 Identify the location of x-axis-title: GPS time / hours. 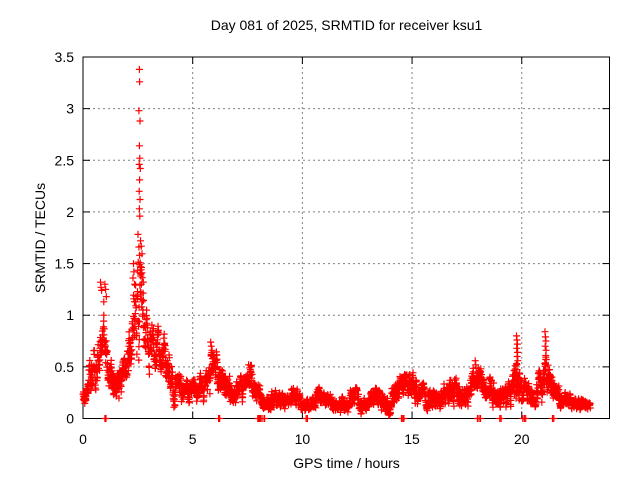
(346, 463).